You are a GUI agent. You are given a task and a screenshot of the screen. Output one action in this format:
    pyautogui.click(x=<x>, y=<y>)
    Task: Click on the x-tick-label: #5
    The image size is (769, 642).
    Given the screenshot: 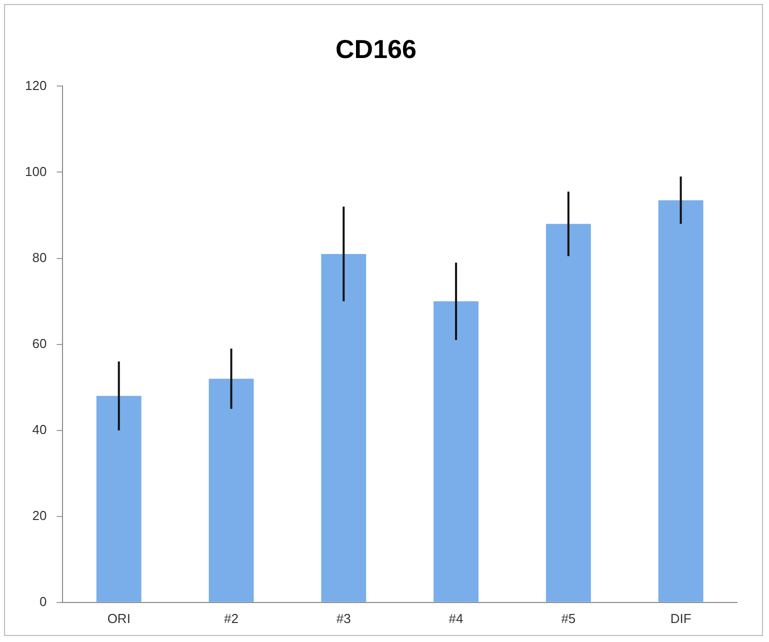 What is the action you would take?
    pyautogui.click(x=568, y=618)
    